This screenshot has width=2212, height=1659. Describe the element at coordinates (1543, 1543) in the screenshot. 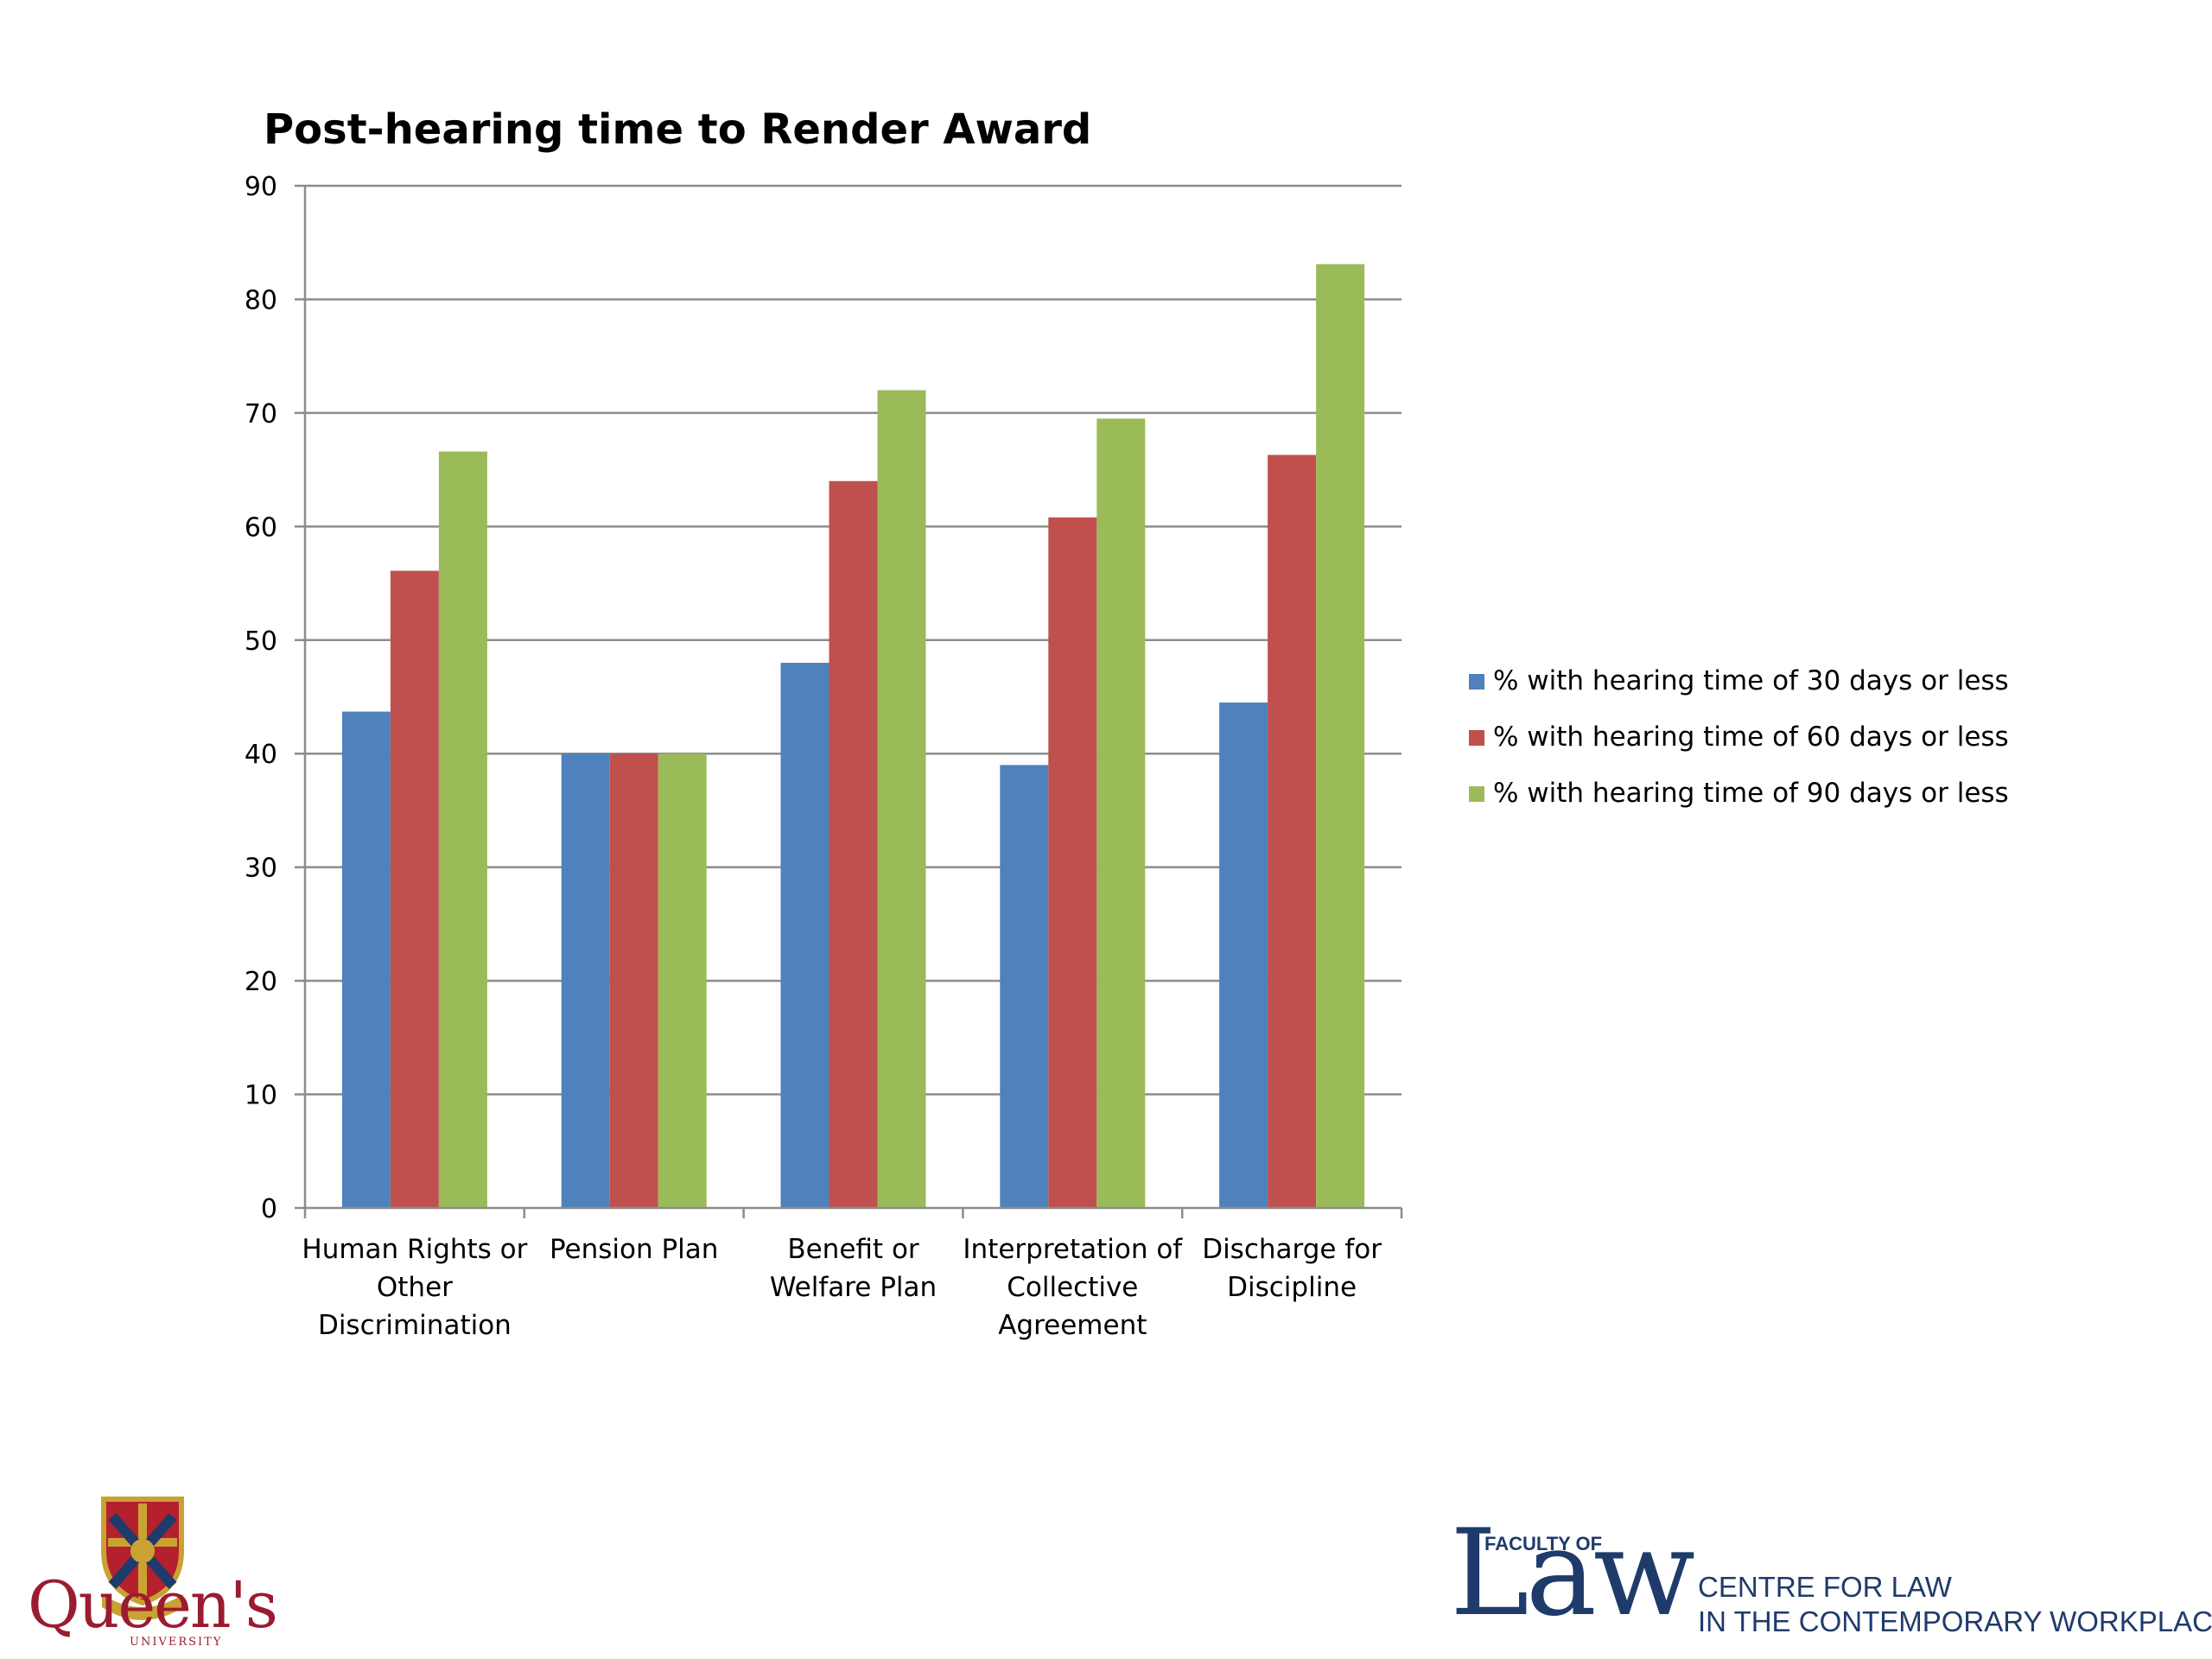

I see `faculty-of-label: FACULTY OF` at that location.